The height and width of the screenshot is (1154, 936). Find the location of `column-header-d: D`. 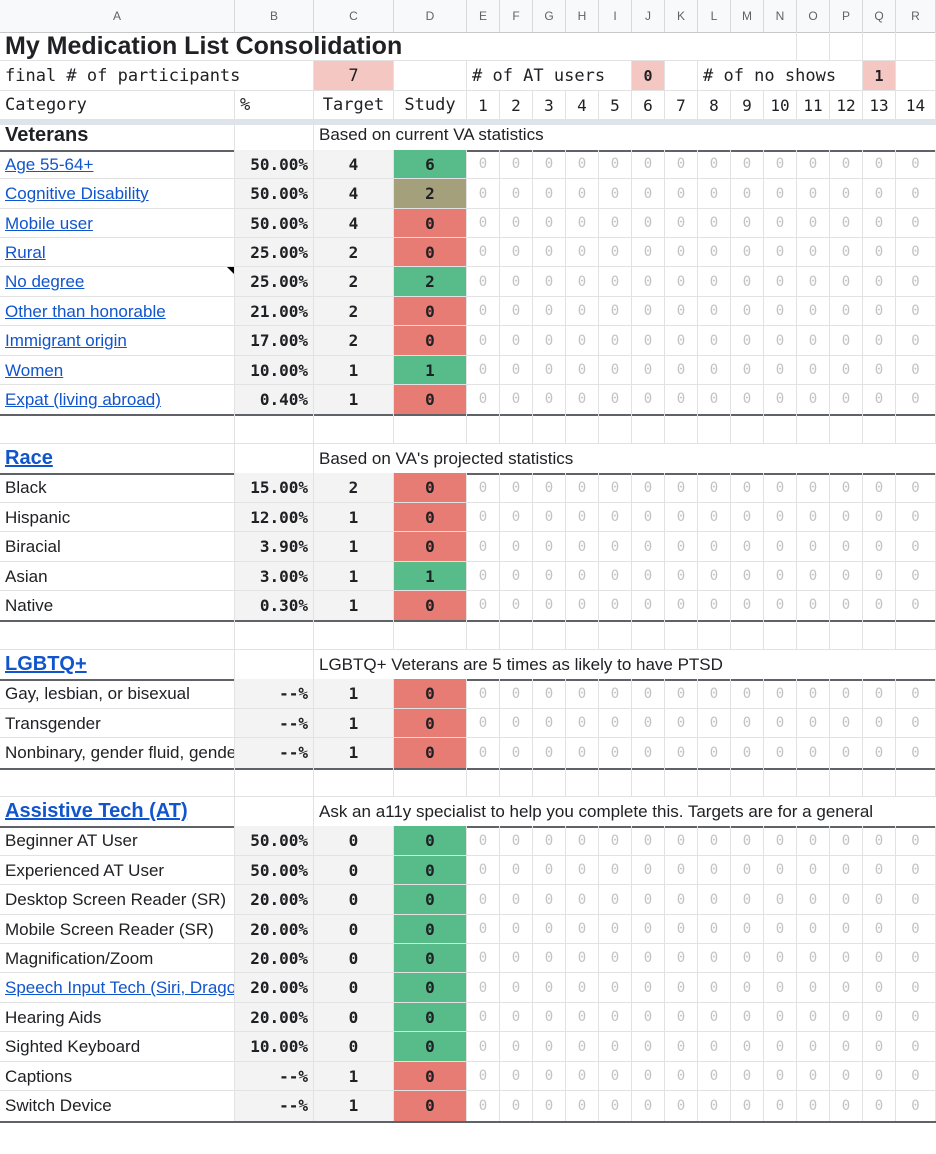

column-header-d: D is located at coordinates (430, 16).